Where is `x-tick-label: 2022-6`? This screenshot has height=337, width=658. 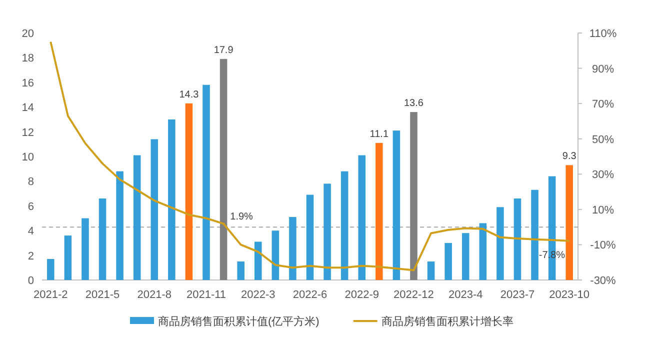 x-tick-label: 2022-6 is located at coordinates (310, 295).